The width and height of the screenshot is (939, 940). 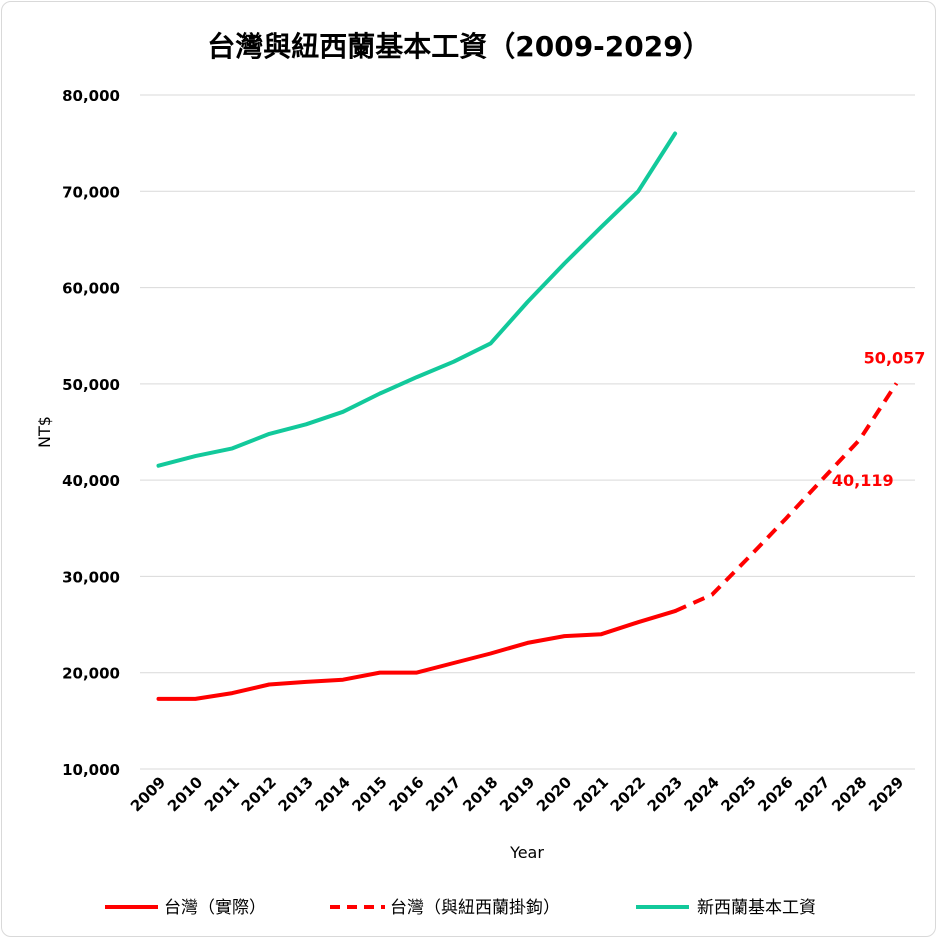 What do you see at coordinates (554, 794) in the screenshot?
I see `x-tick-label: 2020` at bounding box center [554, 794].